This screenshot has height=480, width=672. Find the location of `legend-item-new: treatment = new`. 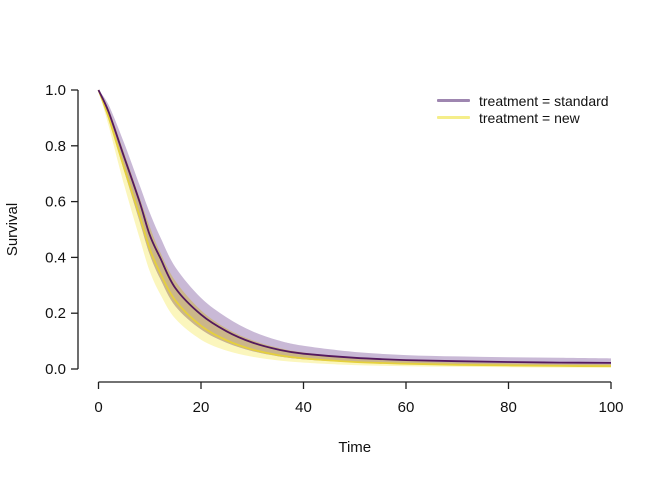

legend-item-new: treatment = new is located at coordinates (523, 117).